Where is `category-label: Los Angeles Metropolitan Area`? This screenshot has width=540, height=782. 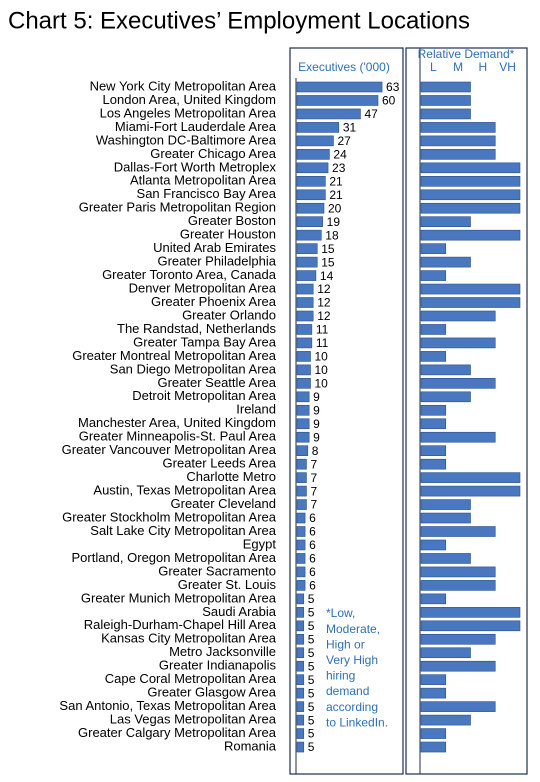 category-label: Los Angeles Metropolitan Area is located at coordinates (188, 112).